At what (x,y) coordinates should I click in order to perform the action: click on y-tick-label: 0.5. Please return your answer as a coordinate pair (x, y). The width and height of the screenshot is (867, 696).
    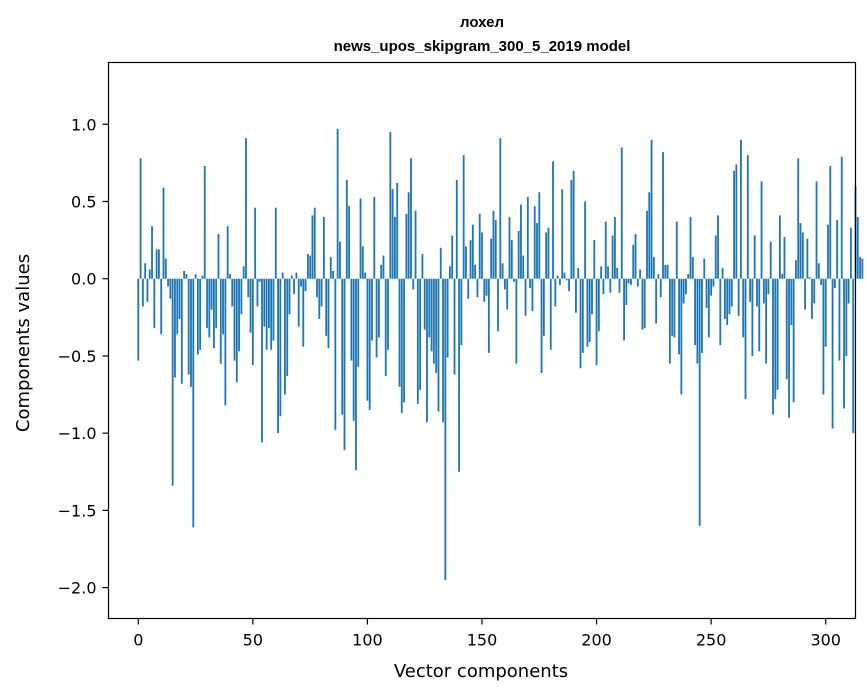
    Looking at the image, I should click on (83, 202).